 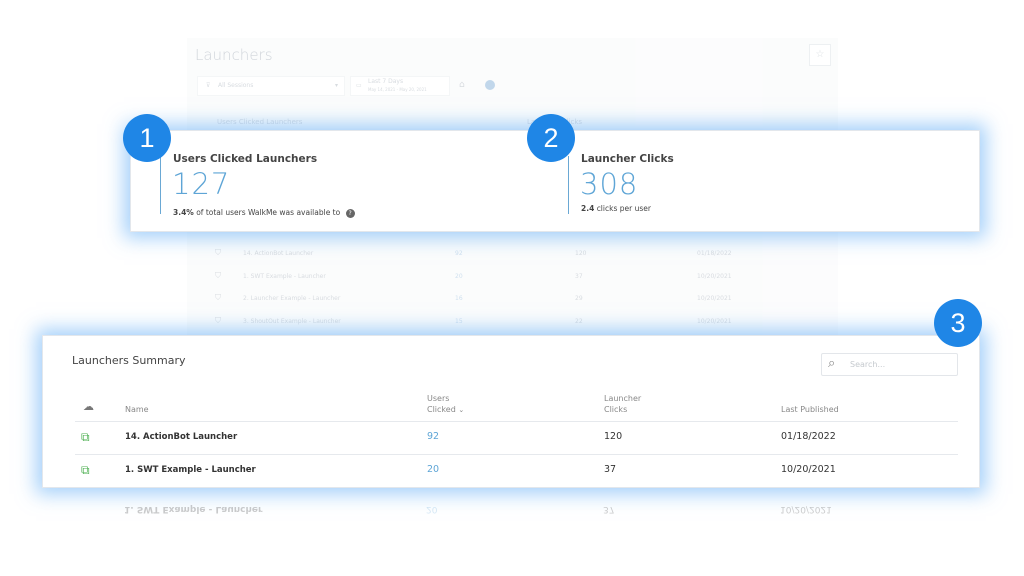 I want to click on bg-row-users: 16, so click(x=459, y=298).